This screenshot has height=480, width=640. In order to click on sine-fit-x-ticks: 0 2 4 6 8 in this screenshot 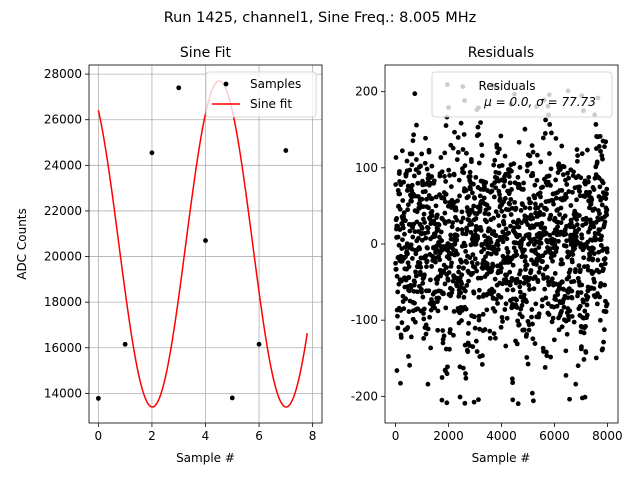, I will do `click(205, 433)`.